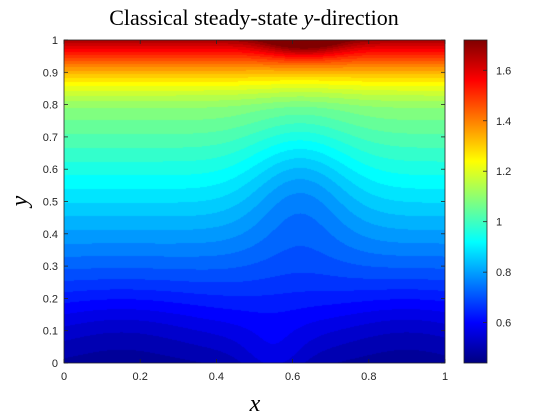 This screenshot has width=560, height=420. Describe the element at coordinates (254, 17) in the screenshot. I see `chart-title: Classical steady-state y-direction` at that location.